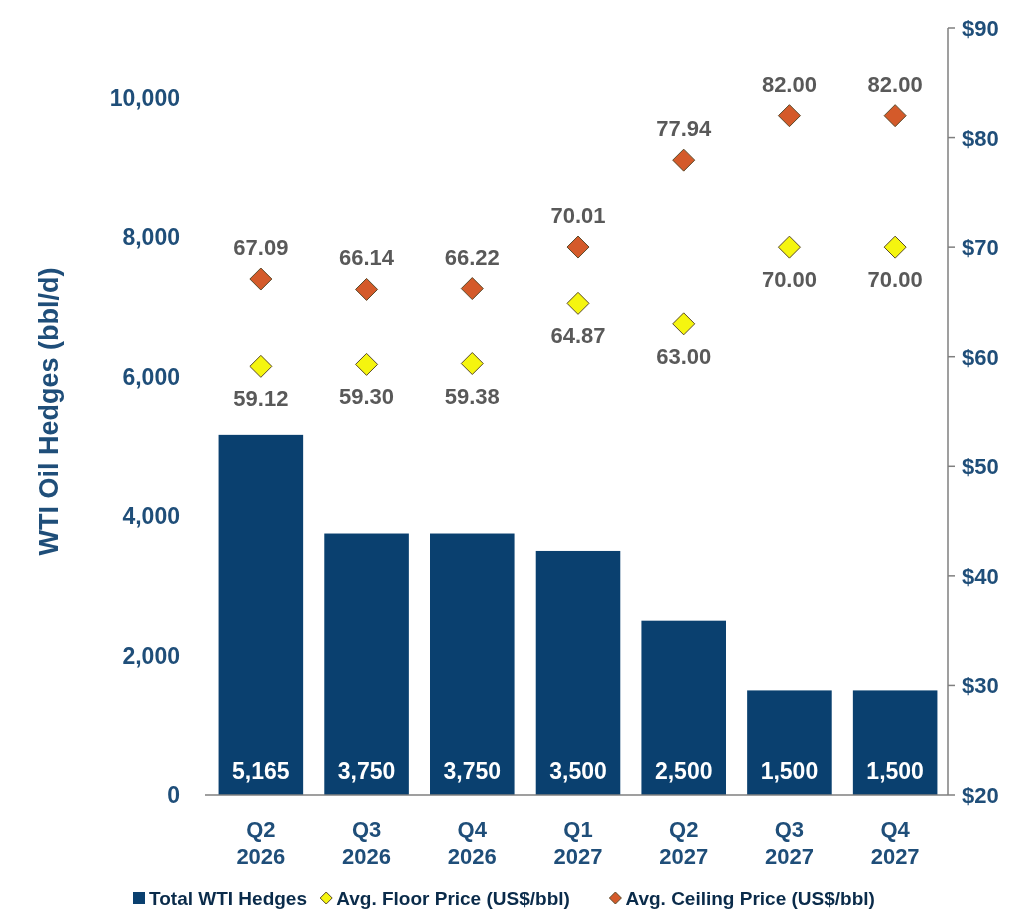  What do you see at coordinates (683, 771) in the screenshot?
I see `data-label: 2,500` at bounding box center [683, 771].